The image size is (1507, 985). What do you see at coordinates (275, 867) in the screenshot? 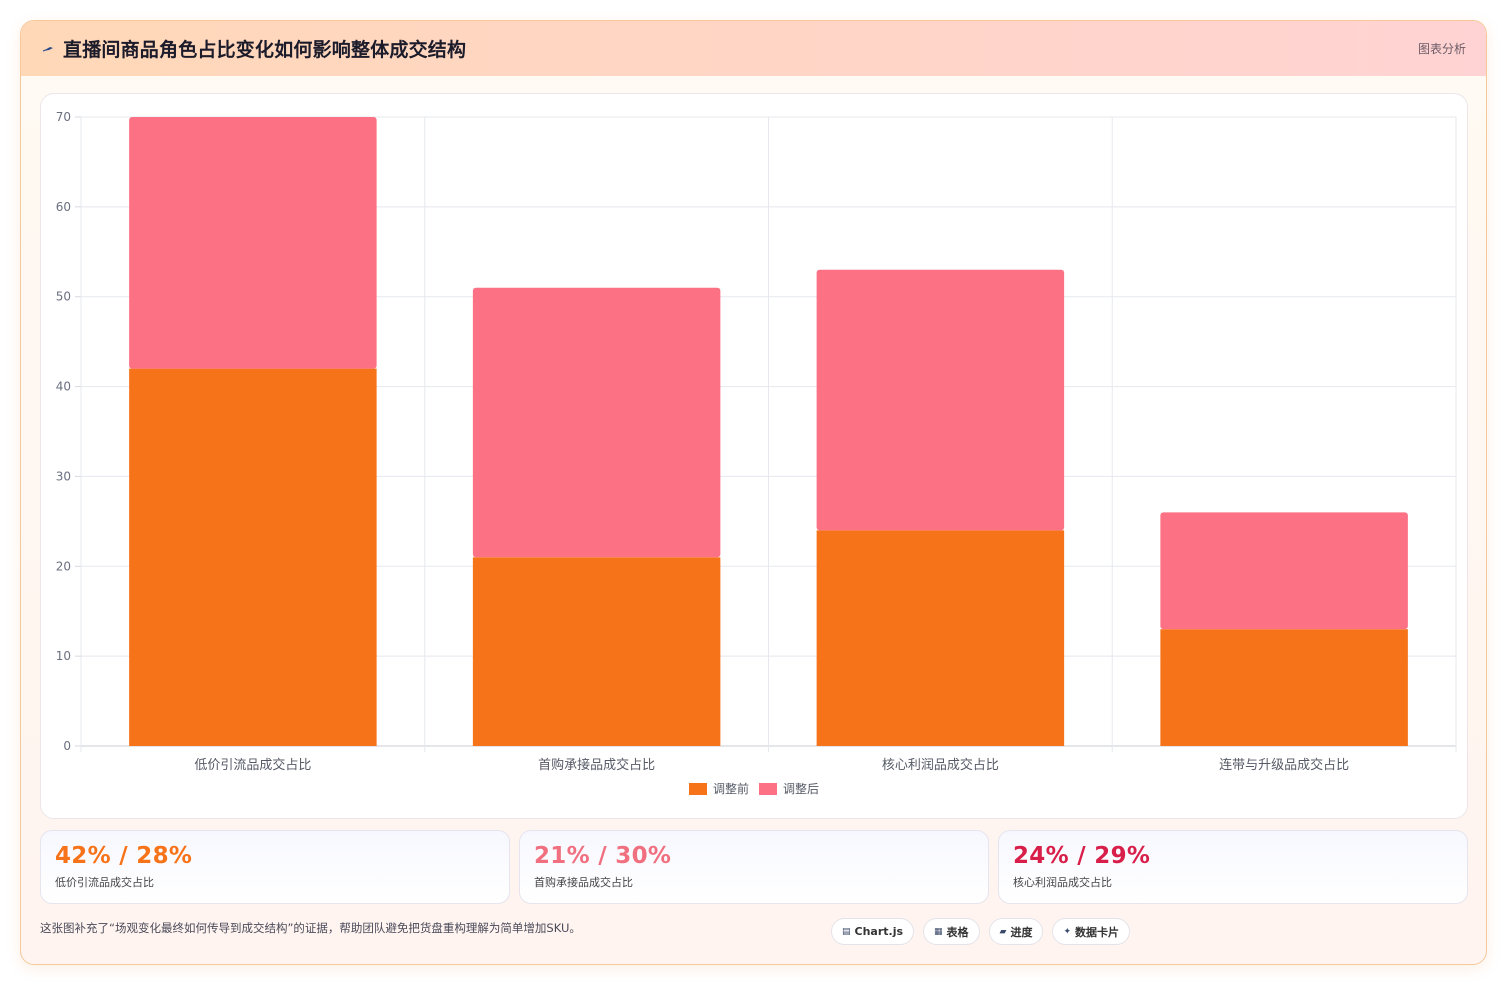
I see `stat-card-1: 42% / 28% 低价引流品成交占比` at bounding box center [275, 867].